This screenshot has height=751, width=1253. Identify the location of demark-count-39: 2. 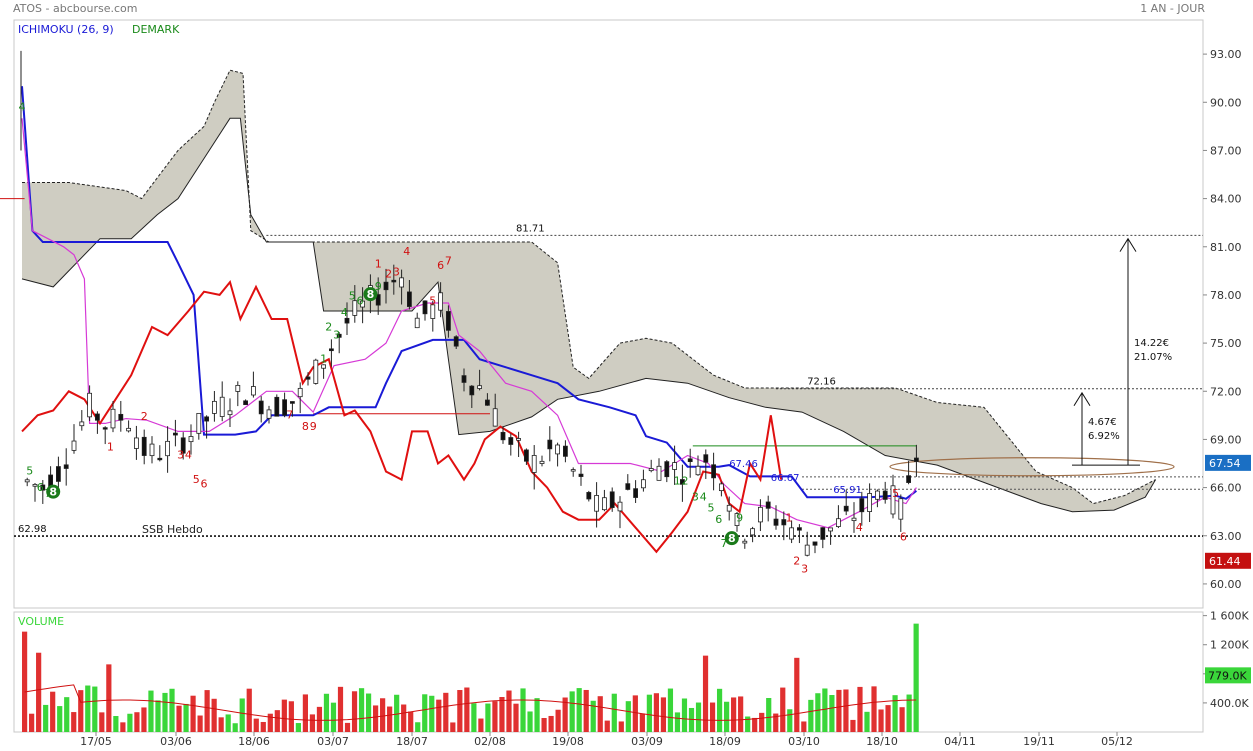
(796, 561).